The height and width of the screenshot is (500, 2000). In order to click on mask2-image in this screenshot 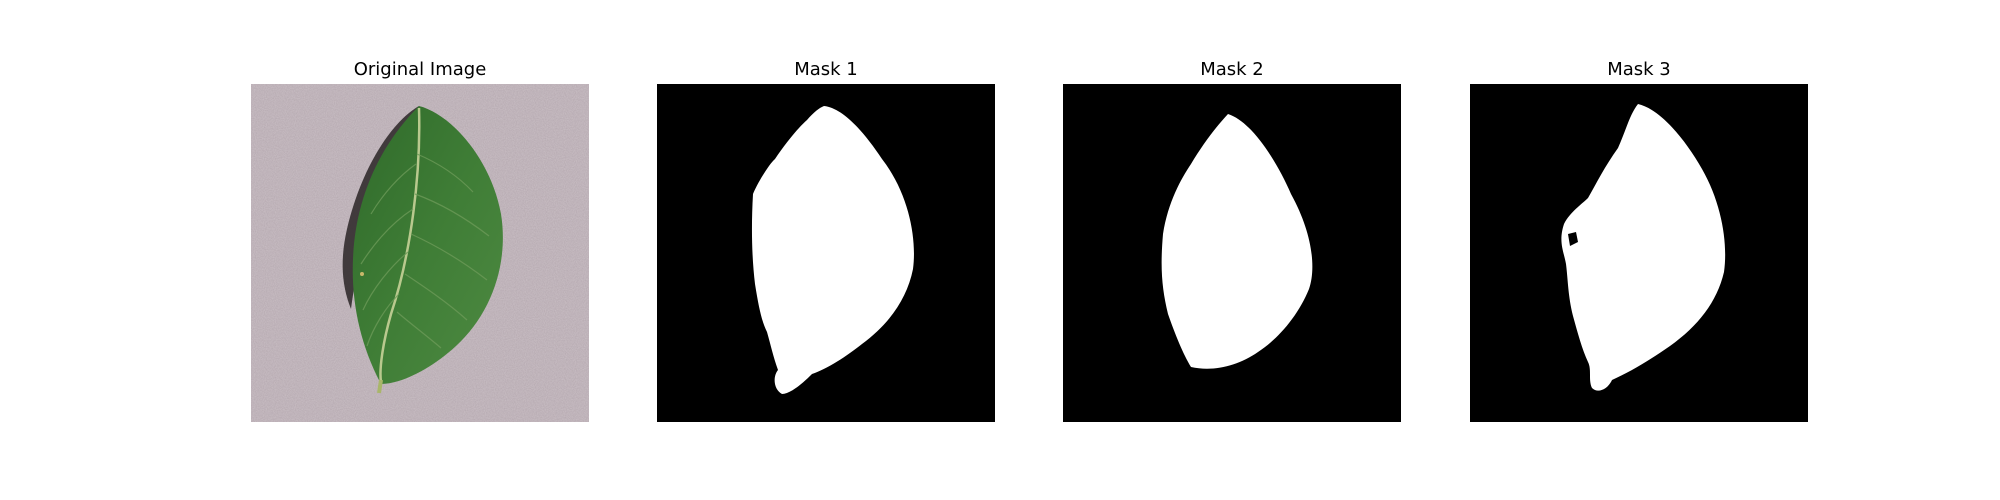, I will do `click(1232, 253)`.